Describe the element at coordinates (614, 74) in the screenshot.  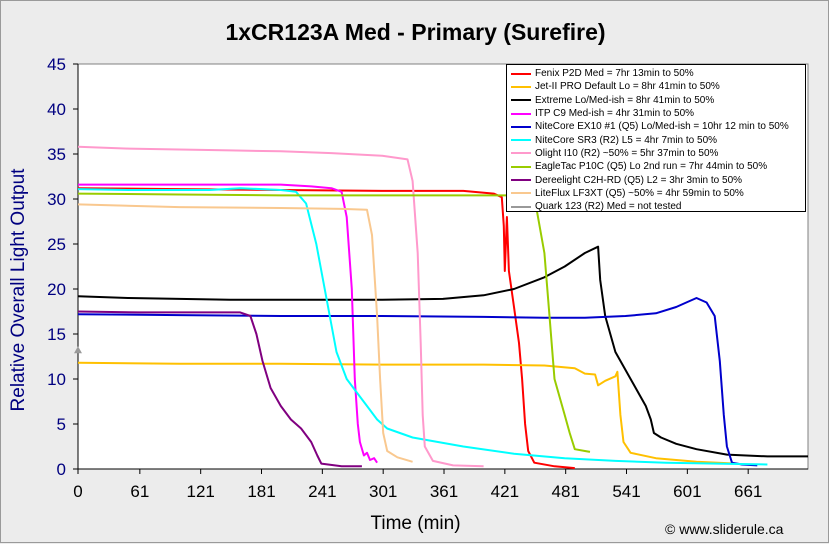
I see `legend-label: Fenix P2D Med = 7hr 13min to 50%` at that location.